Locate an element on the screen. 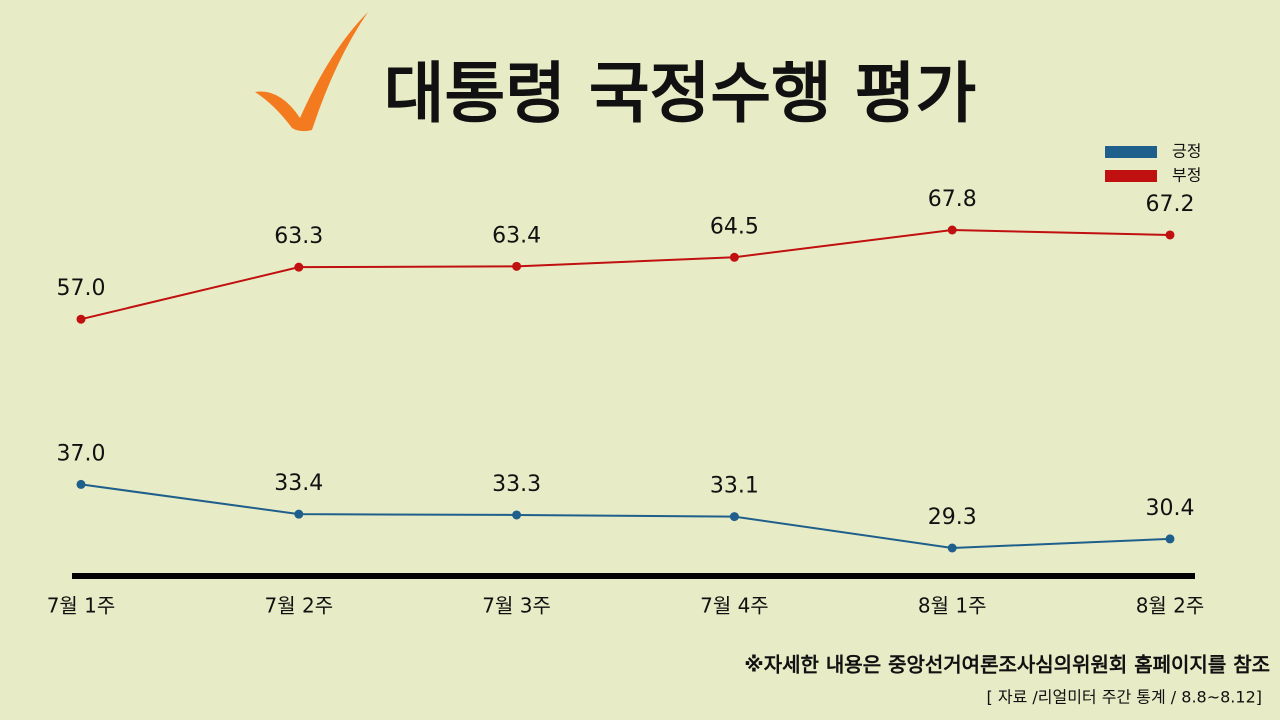 The height and width of the screenshot is (720, 1280). data-label: 30.4 is located at coordinates (1170, 508).